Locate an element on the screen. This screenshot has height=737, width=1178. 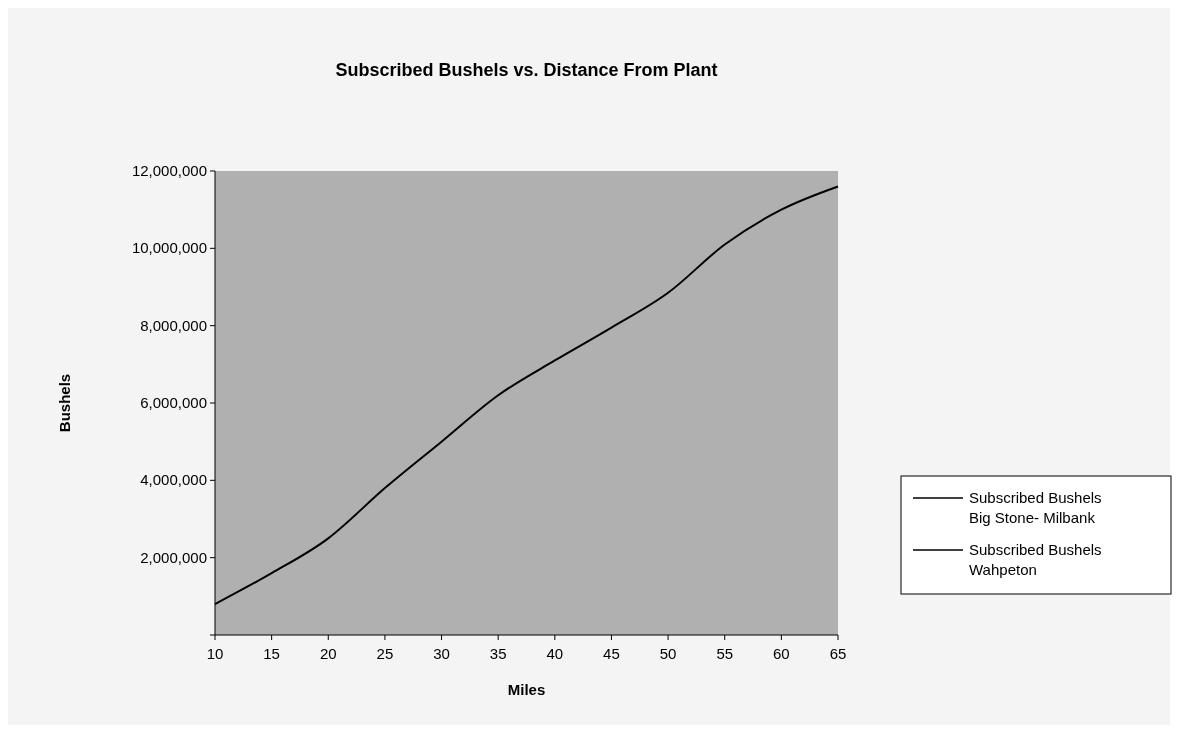
x-tick-label: 25 is located at coordinates (385, 653).